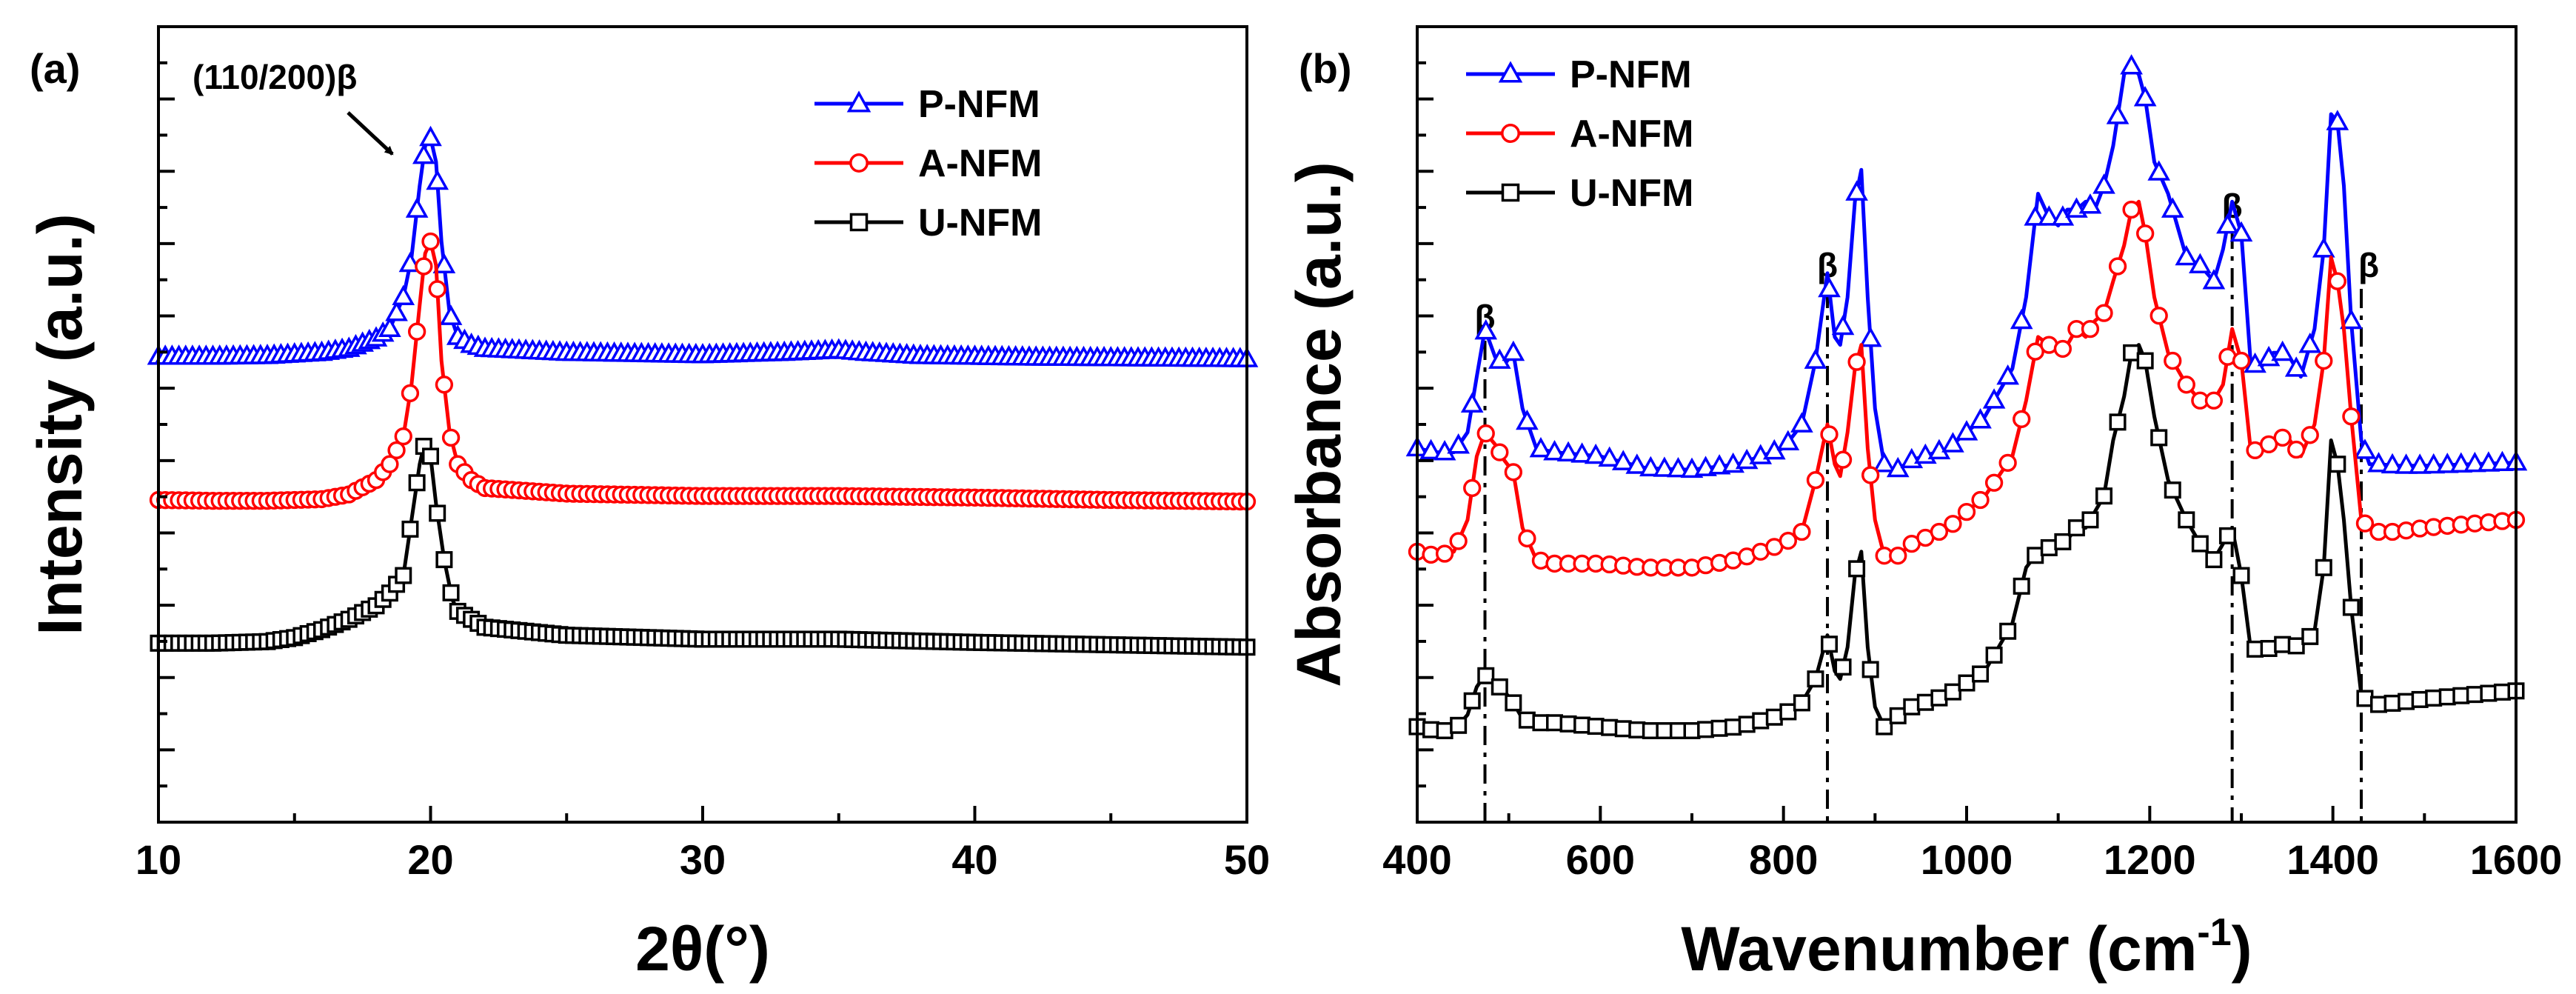 The height and width of the screenshot is (994, 2576). What do you see at coordinates (293, 107) in the screenshot?
I see `panel-a-annotation: (110/200)β` at bounding box center [293, 107].